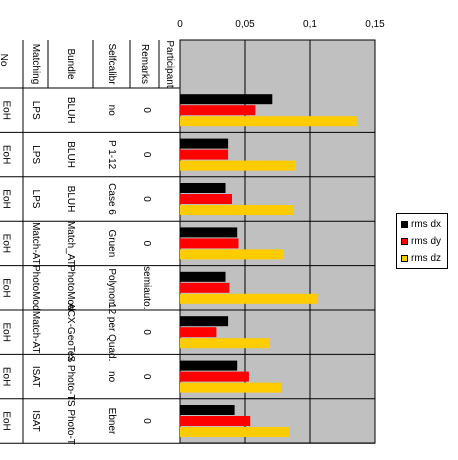 The image size is (458, 460). I want to click on x-tick-label: 0,1, so click(310, 24).